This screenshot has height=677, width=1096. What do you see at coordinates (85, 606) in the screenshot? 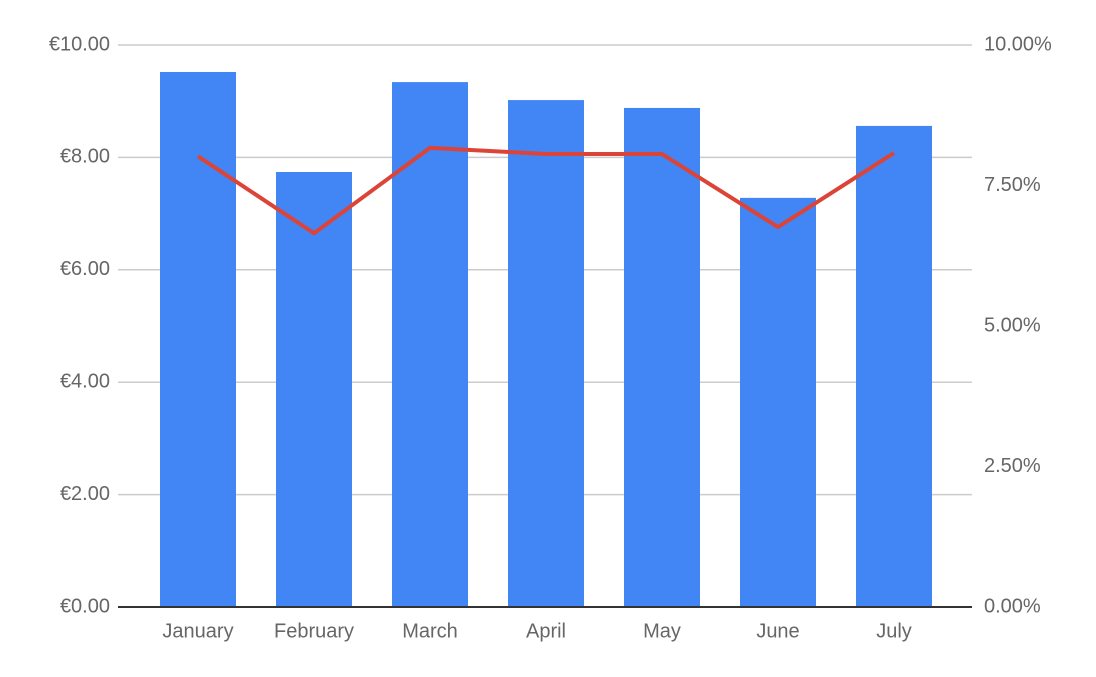
I see `y-tick-label: €0.00` at bounding box center [85, 606].